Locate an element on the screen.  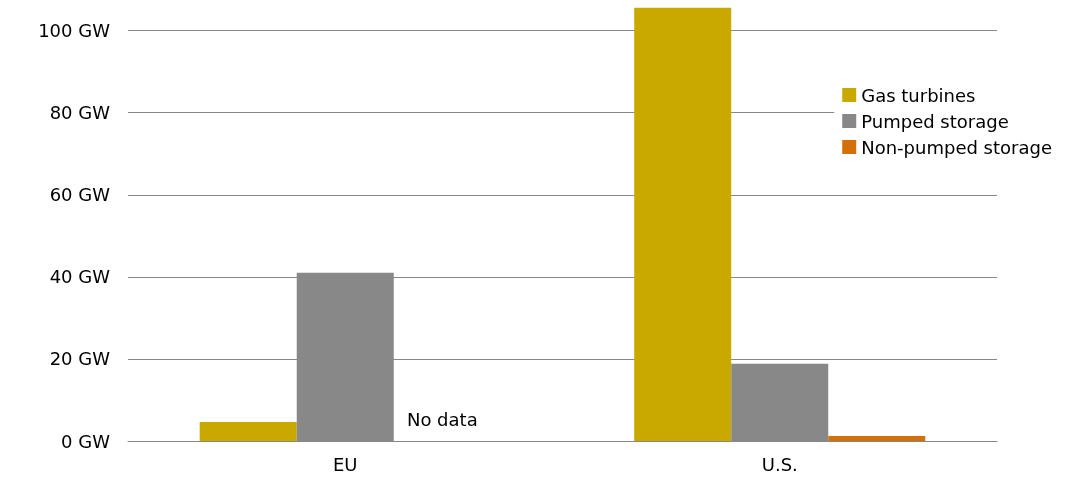
annotation: No data is located at coordinates (442, 419).